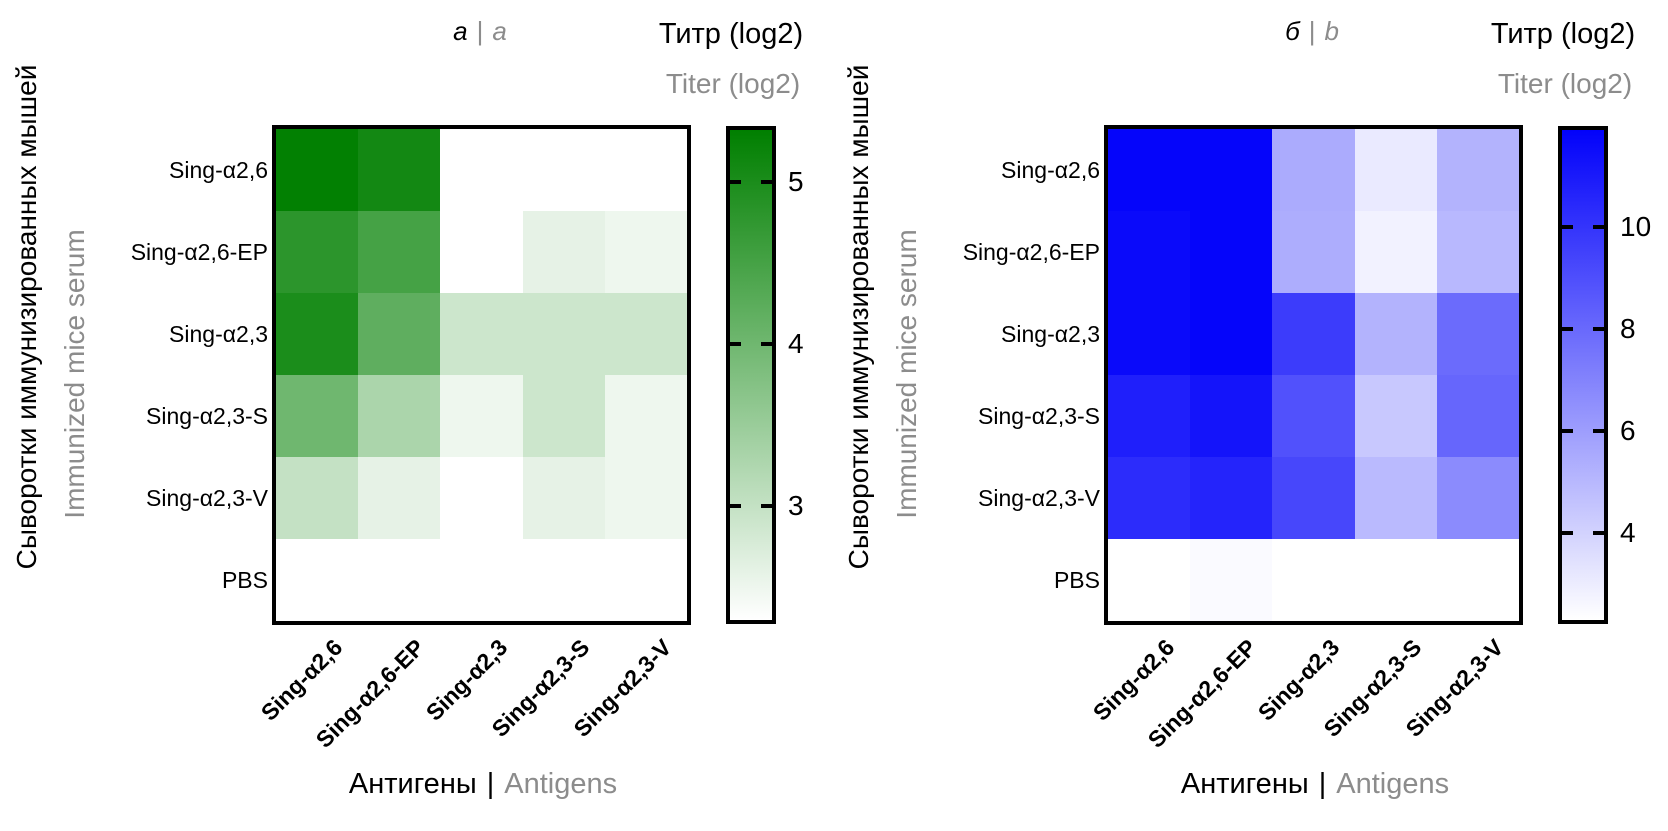  I want to click on row-label: Sing-α2,6, so click(218, 169).